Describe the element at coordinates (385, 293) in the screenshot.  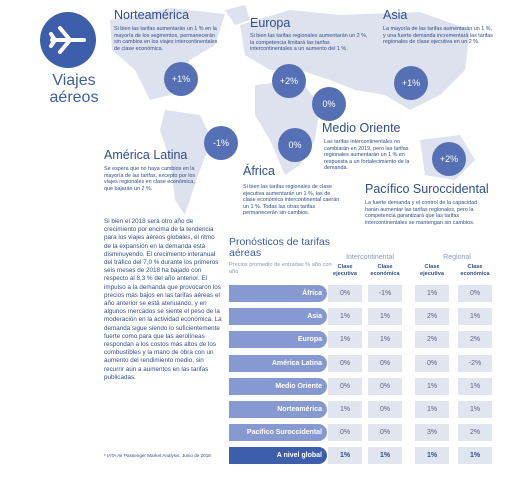
I see `table-cell: -1%` at that location.